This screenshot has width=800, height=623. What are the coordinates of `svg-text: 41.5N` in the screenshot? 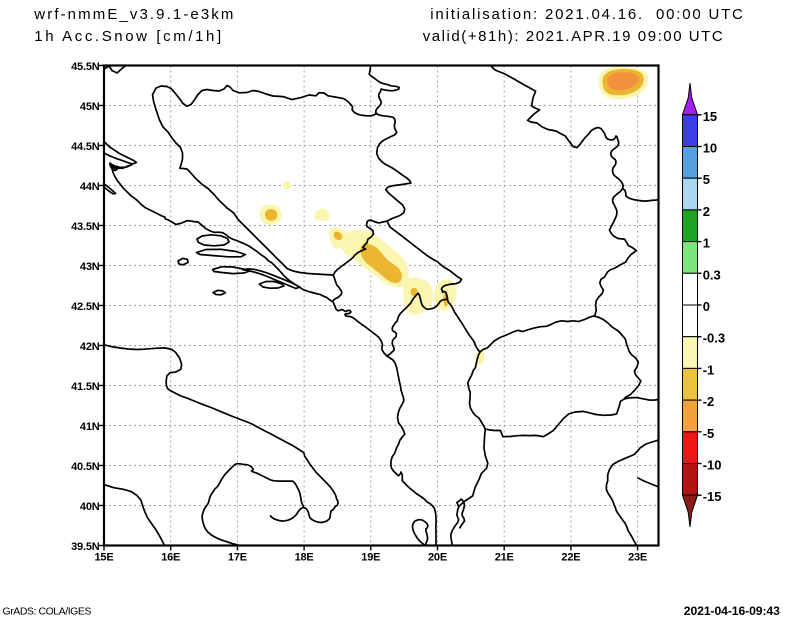 It's located at (85, 387).